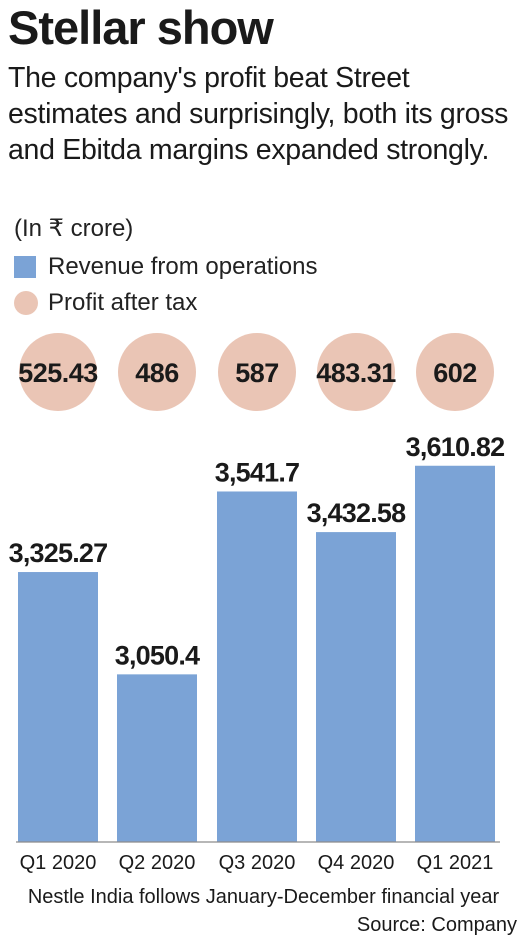 The height and width of the screenshot is (942, 527). I want to click on legend-label-revenue: Revenue from operations, so click(183, 266).